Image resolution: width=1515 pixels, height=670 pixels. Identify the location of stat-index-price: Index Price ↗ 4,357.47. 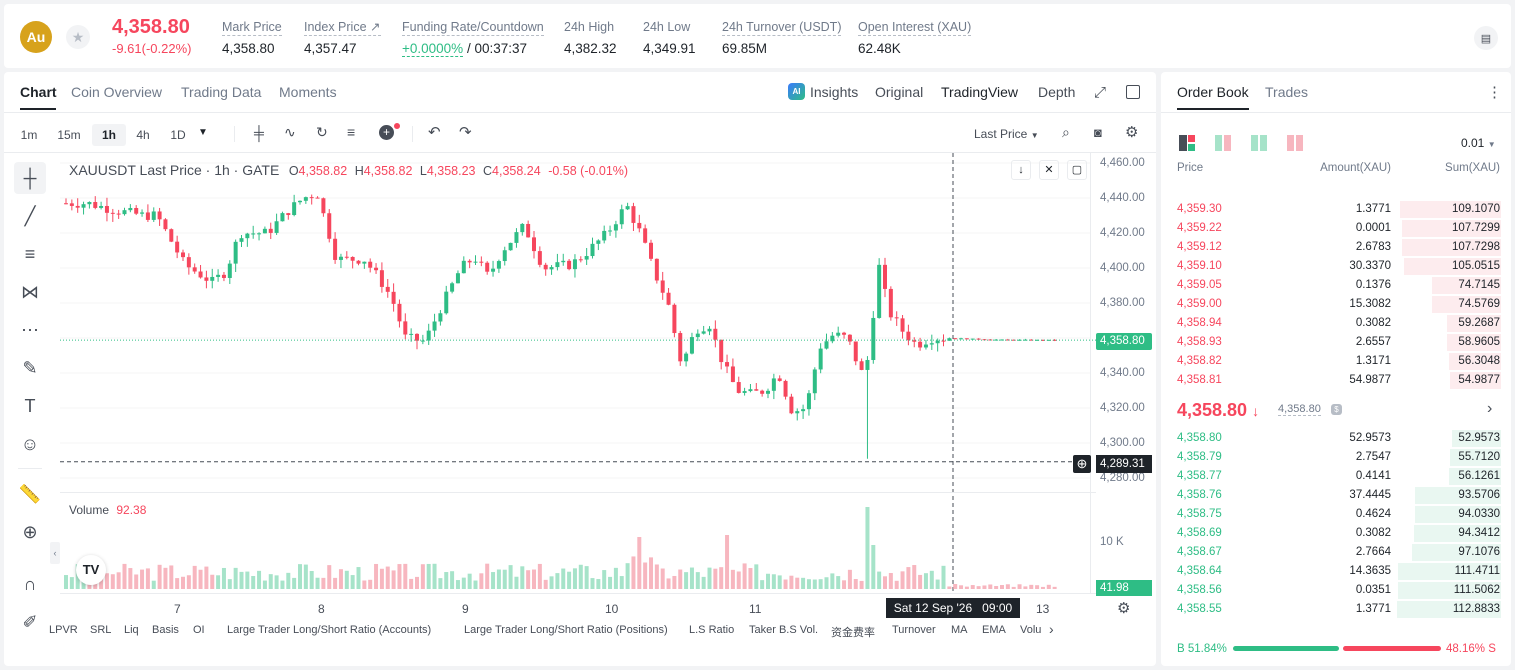
(342, 37).